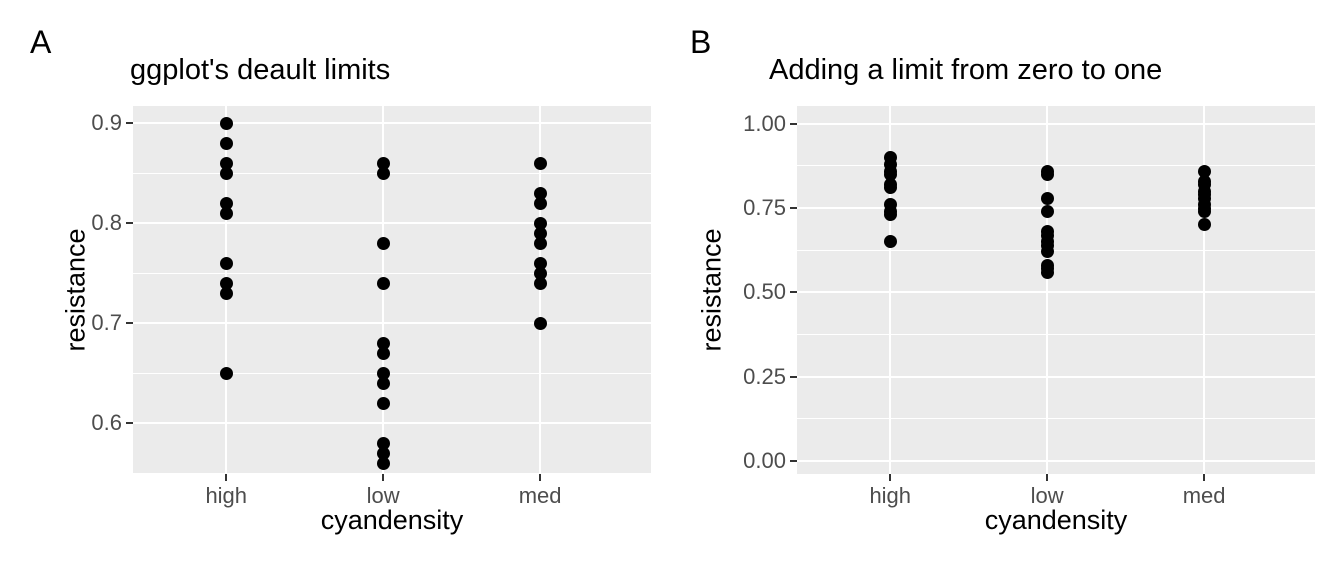 The width and height of the screenshot is (1344, 576). What do you see at coordinates (106, 122) in the screenshot?
I see `y-tick-label: 0.9` at bounding box center [106, 122].